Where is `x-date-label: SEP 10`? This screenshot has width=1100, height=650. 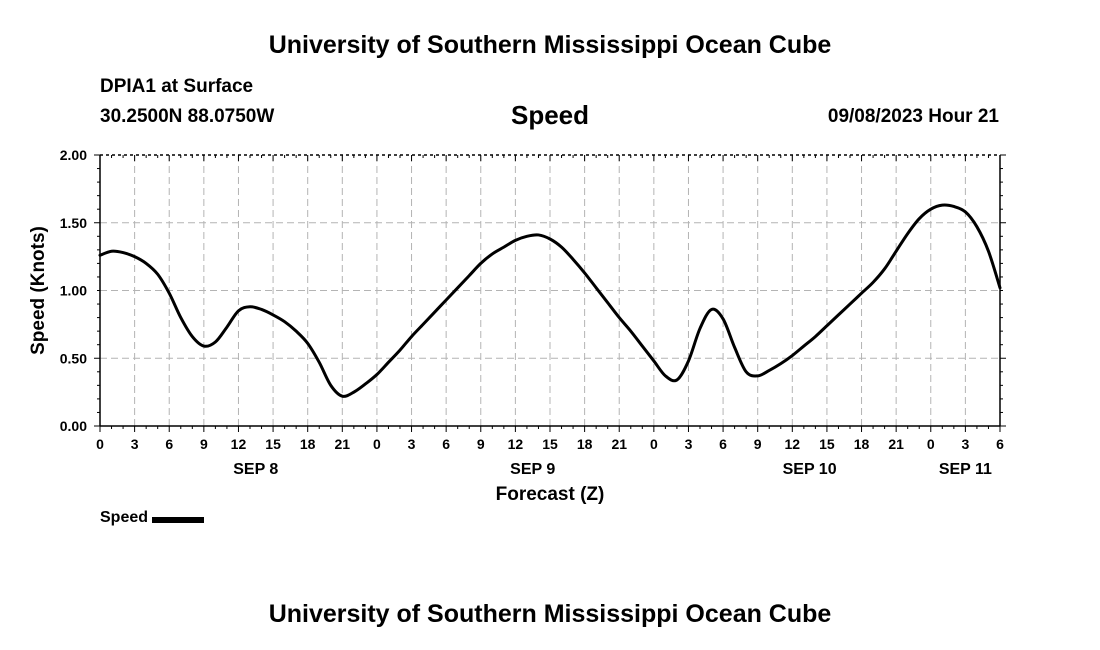 x-date-label: SEP 10 is located at coordinates (810, 469).